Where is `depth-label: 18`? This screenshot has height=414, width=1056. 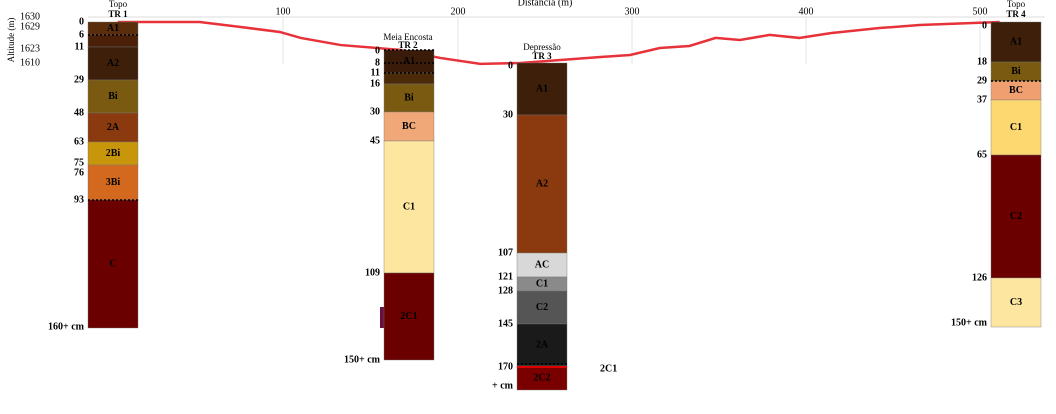 depth-label: 18 is located at coordinates (982, 61).